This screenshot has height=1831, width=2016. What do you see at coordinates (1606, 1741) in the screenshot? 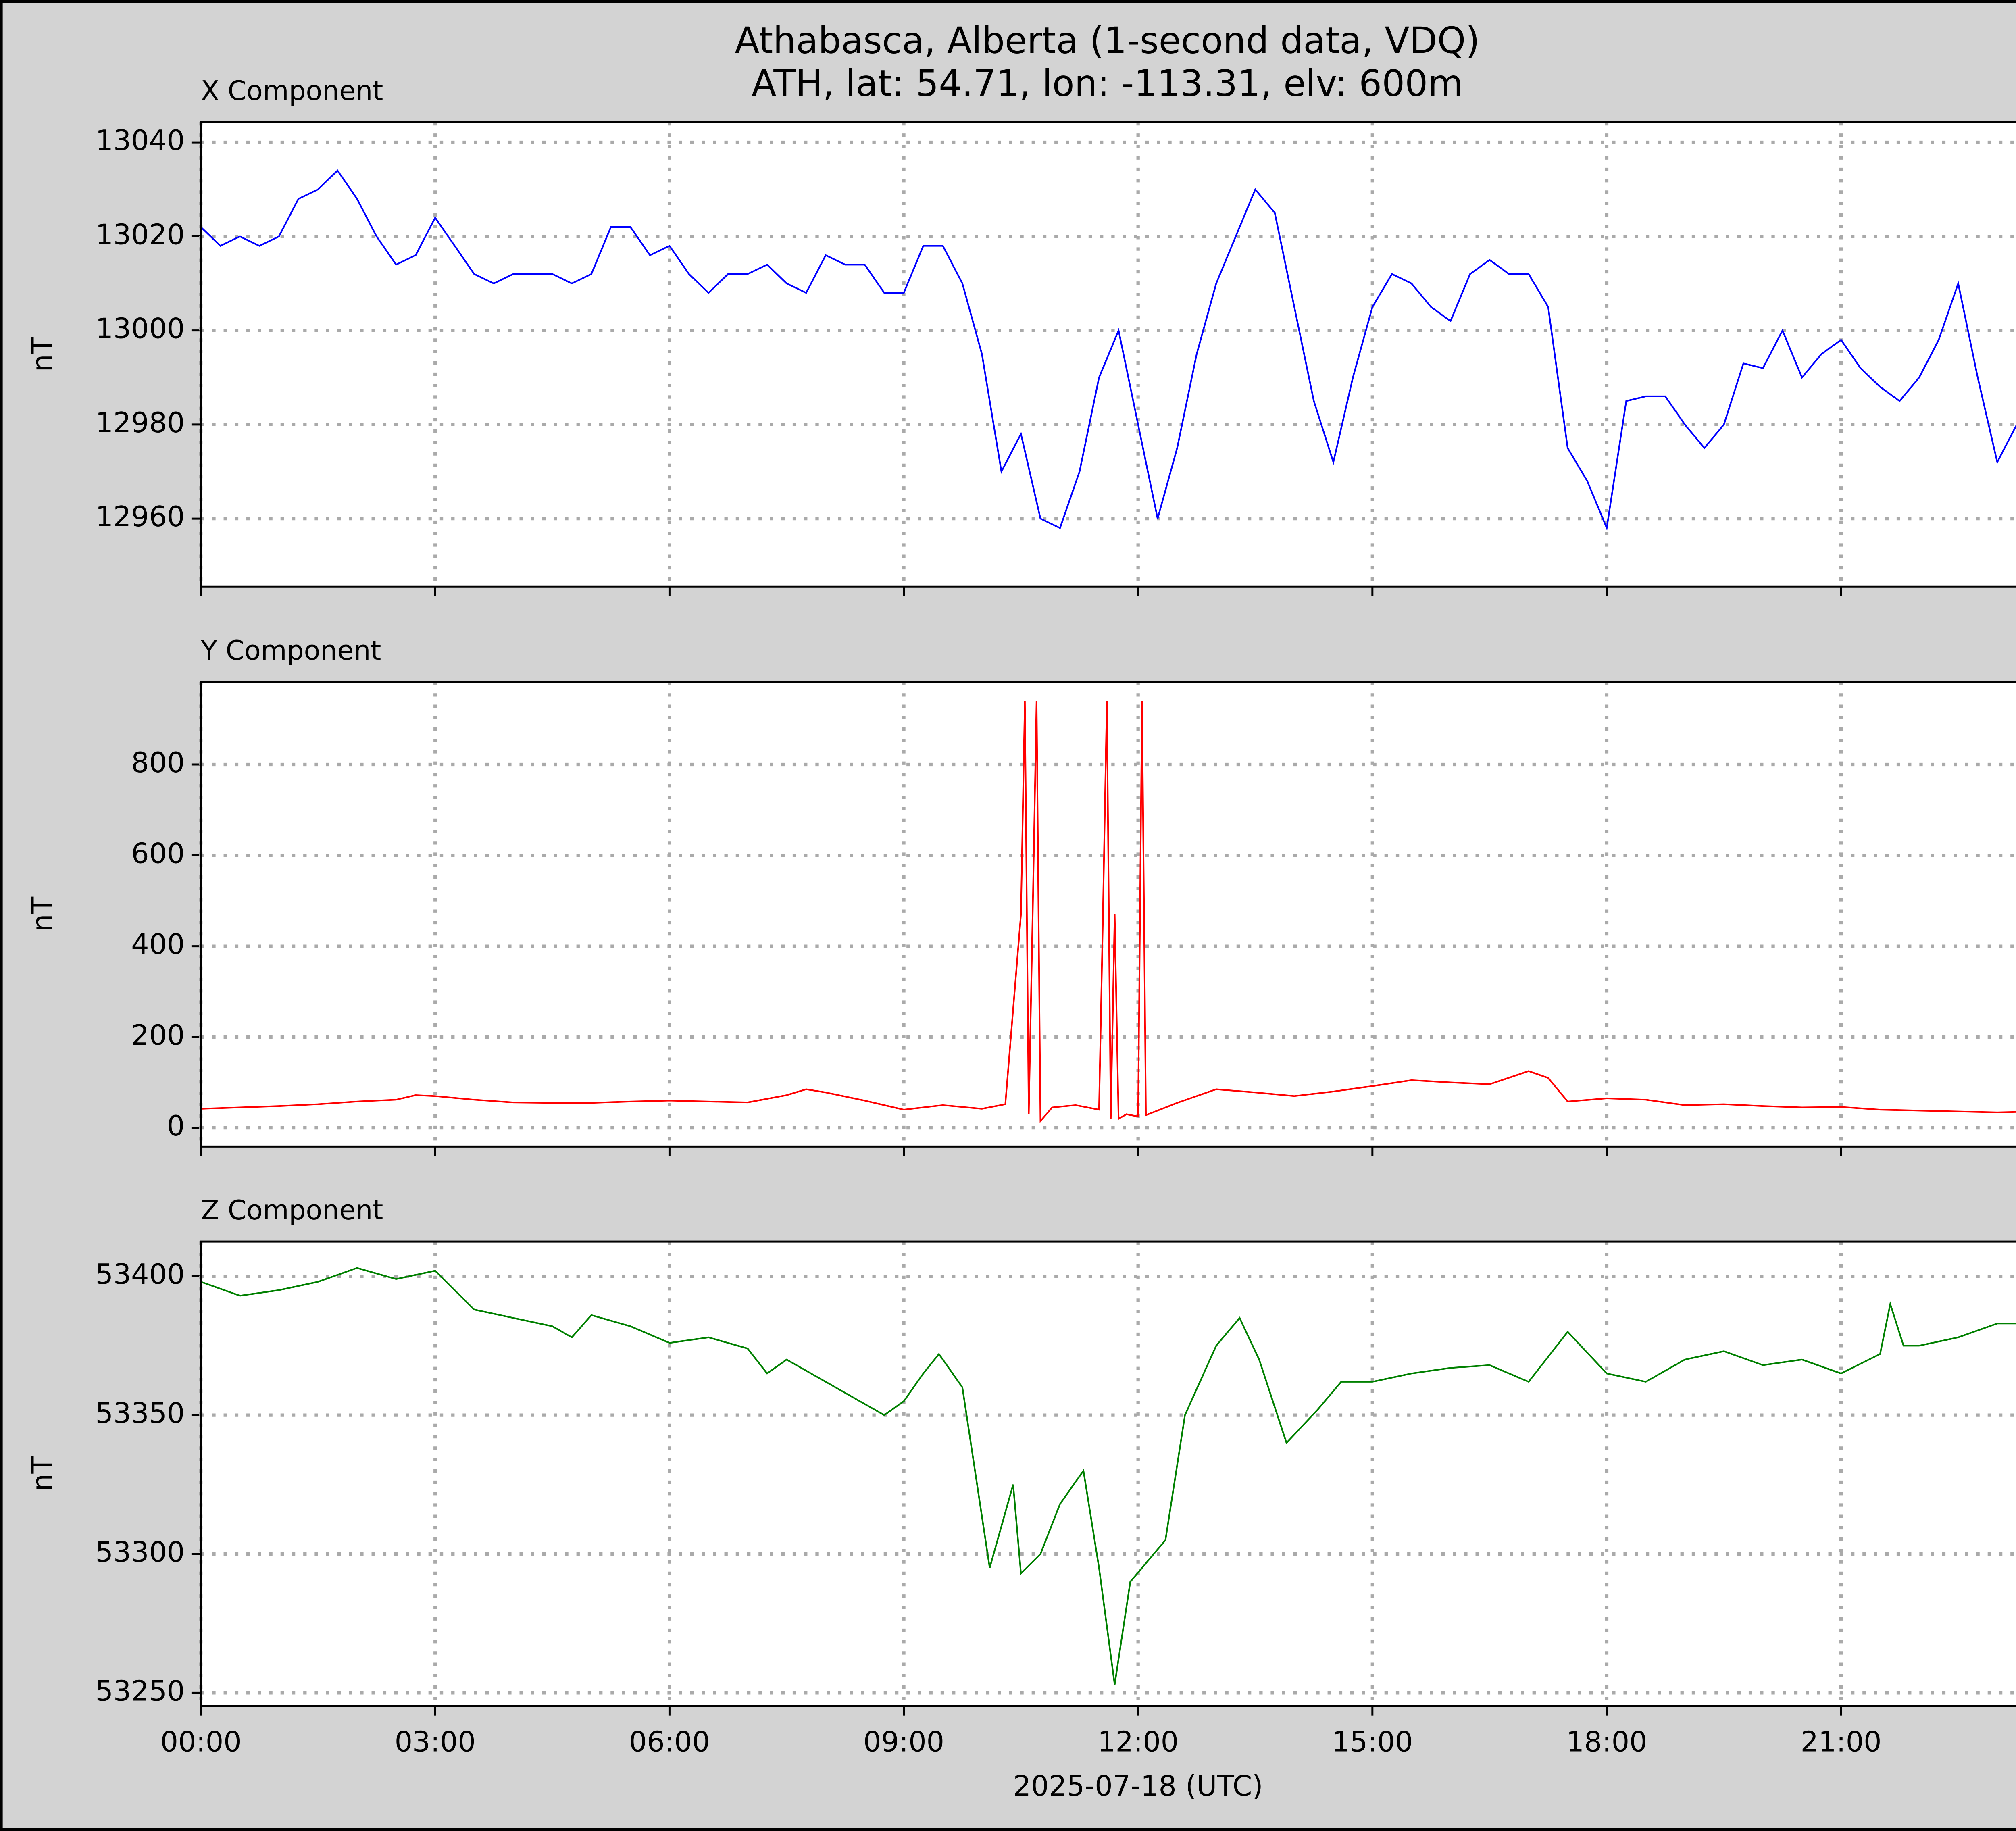
I see `x-tick-label: 18:00` at bounding box center [1606, 1741].